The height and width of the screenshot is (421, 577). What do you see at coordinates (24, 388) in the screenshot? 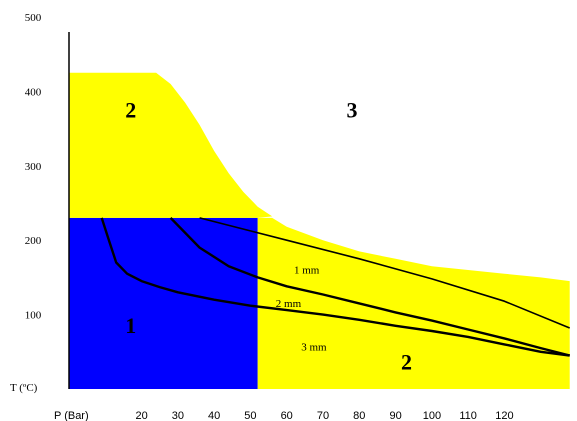
I see `y-axis-label: T (ºC)` at bounding box center [24, 388].